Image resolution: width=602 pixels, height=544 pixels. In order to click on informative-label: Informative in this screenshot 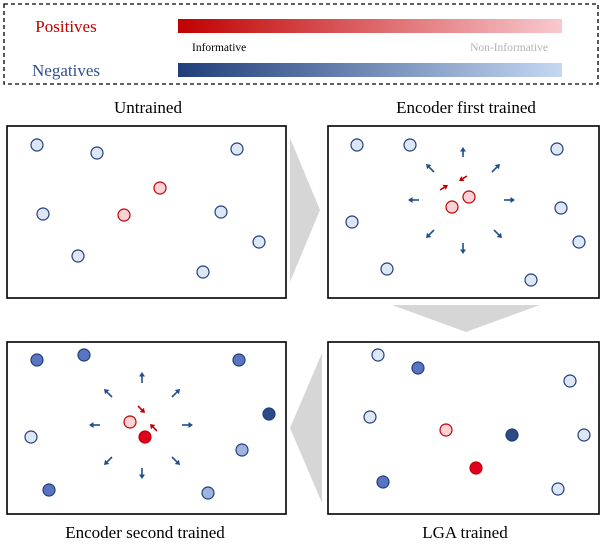, I will do `click(219, 48)`.